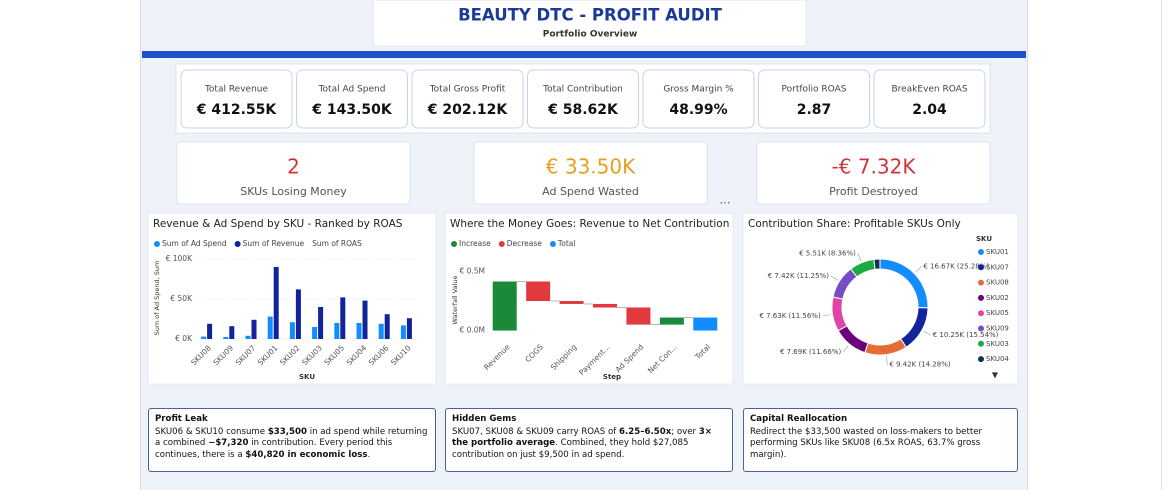 This screenshot has width=1175, height=490. I want to click on legend-label: Sum of Ad Spend, so click(194, 243).